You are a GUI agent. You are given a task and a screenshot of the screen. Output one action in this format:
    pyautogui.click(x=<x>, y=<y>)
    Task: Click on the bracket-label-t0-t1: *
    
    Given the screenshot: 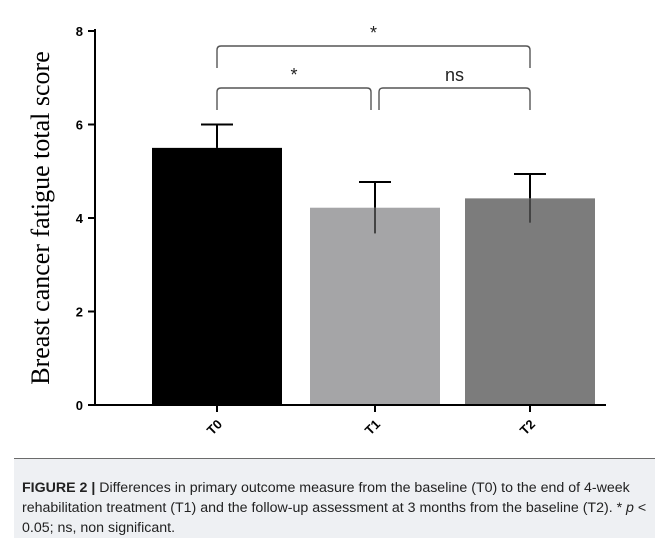 What is the action you would take?
    pyautogui.click(x=293, y=75)
    